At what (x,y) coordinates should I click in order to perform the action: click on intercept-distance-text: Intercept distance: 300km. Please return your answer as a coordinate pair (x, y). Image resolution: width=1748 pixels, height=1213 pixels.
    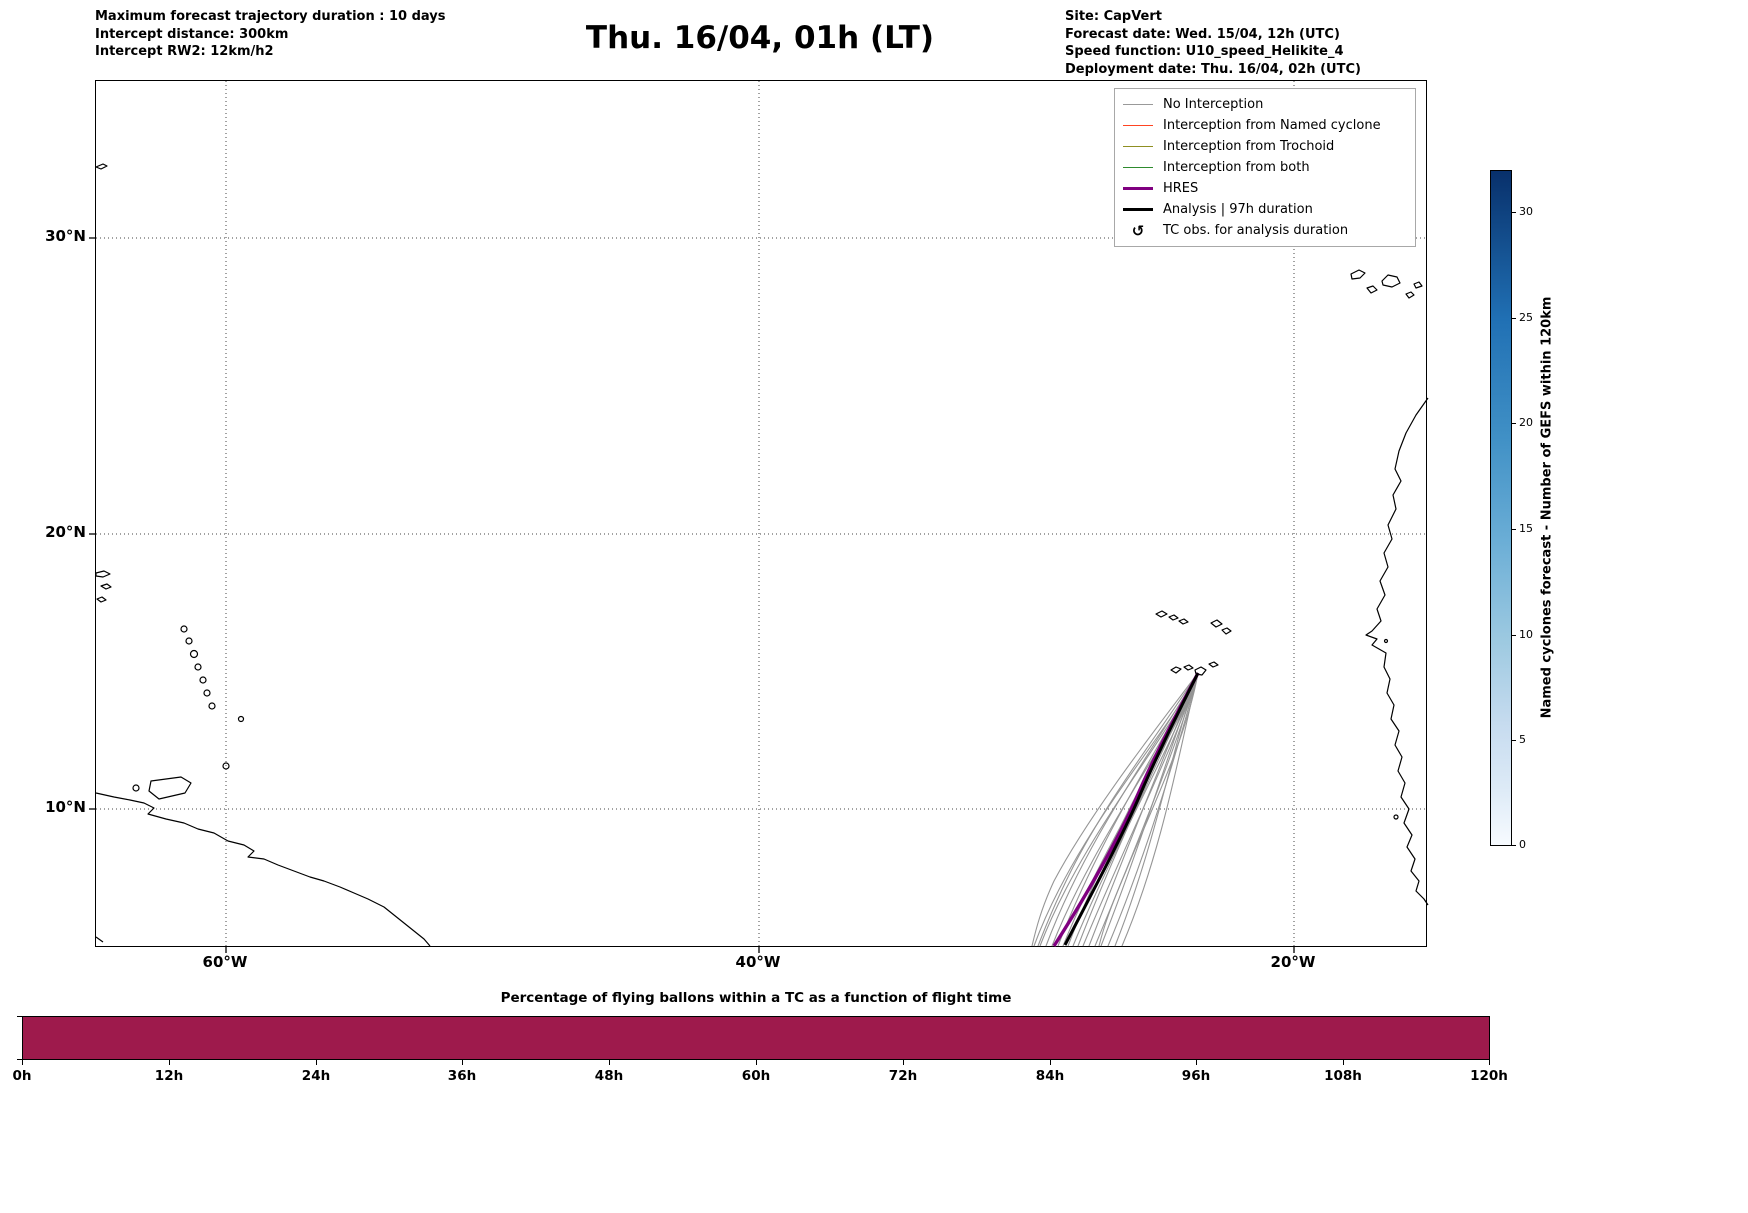
    Looking at the image, I should click on (192, 34).